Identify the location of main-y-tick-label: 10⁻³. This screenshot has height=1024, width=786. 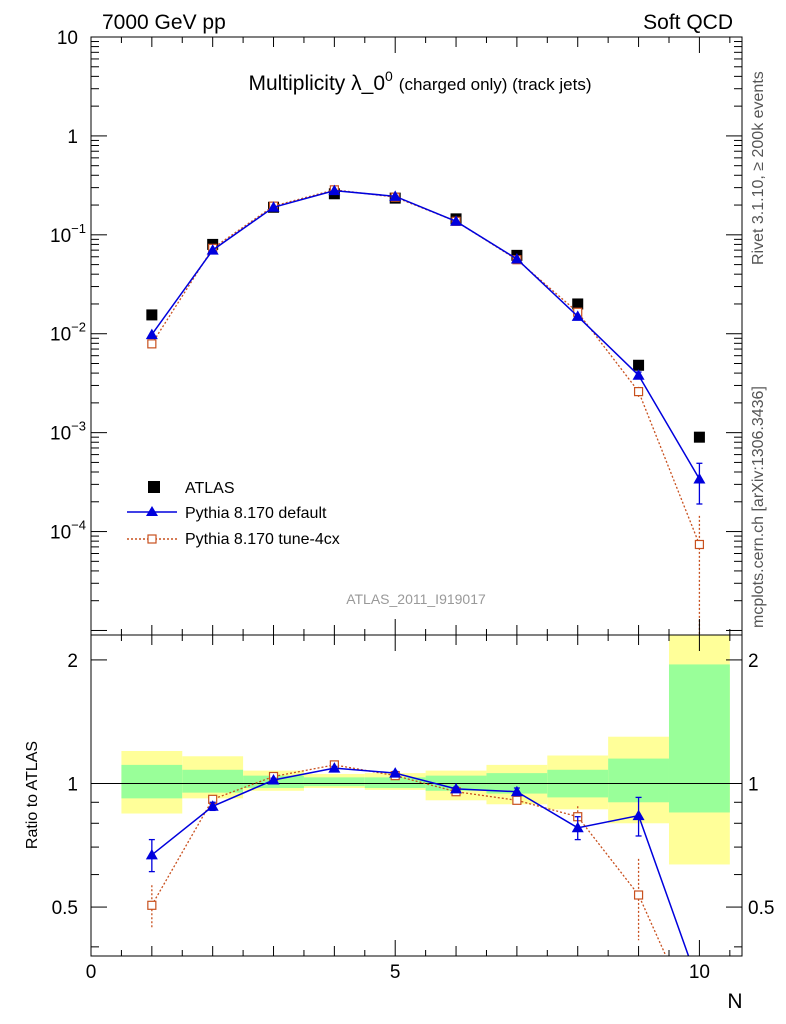
(68, 432).